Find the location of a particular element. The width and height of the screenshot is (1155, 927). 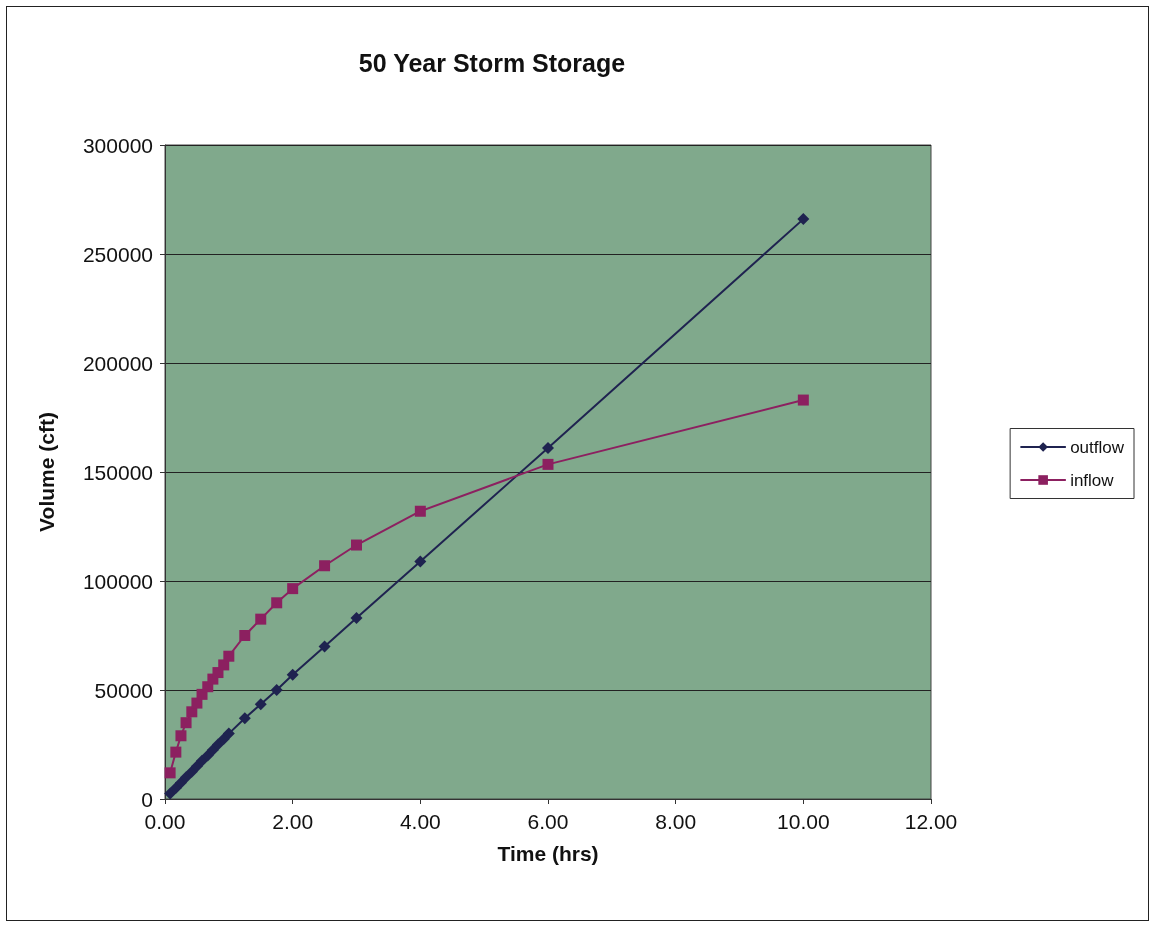

legend-label: outflow is located at coordinates (1097, 447).